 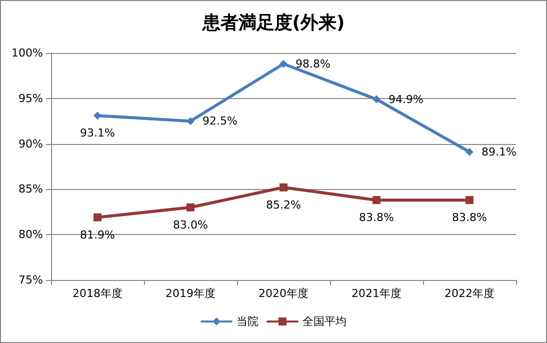 What do you see at coordinates (97, 133) in the screenshot?
I see `data-label: 93.1%` at bounding box center [97, 133].